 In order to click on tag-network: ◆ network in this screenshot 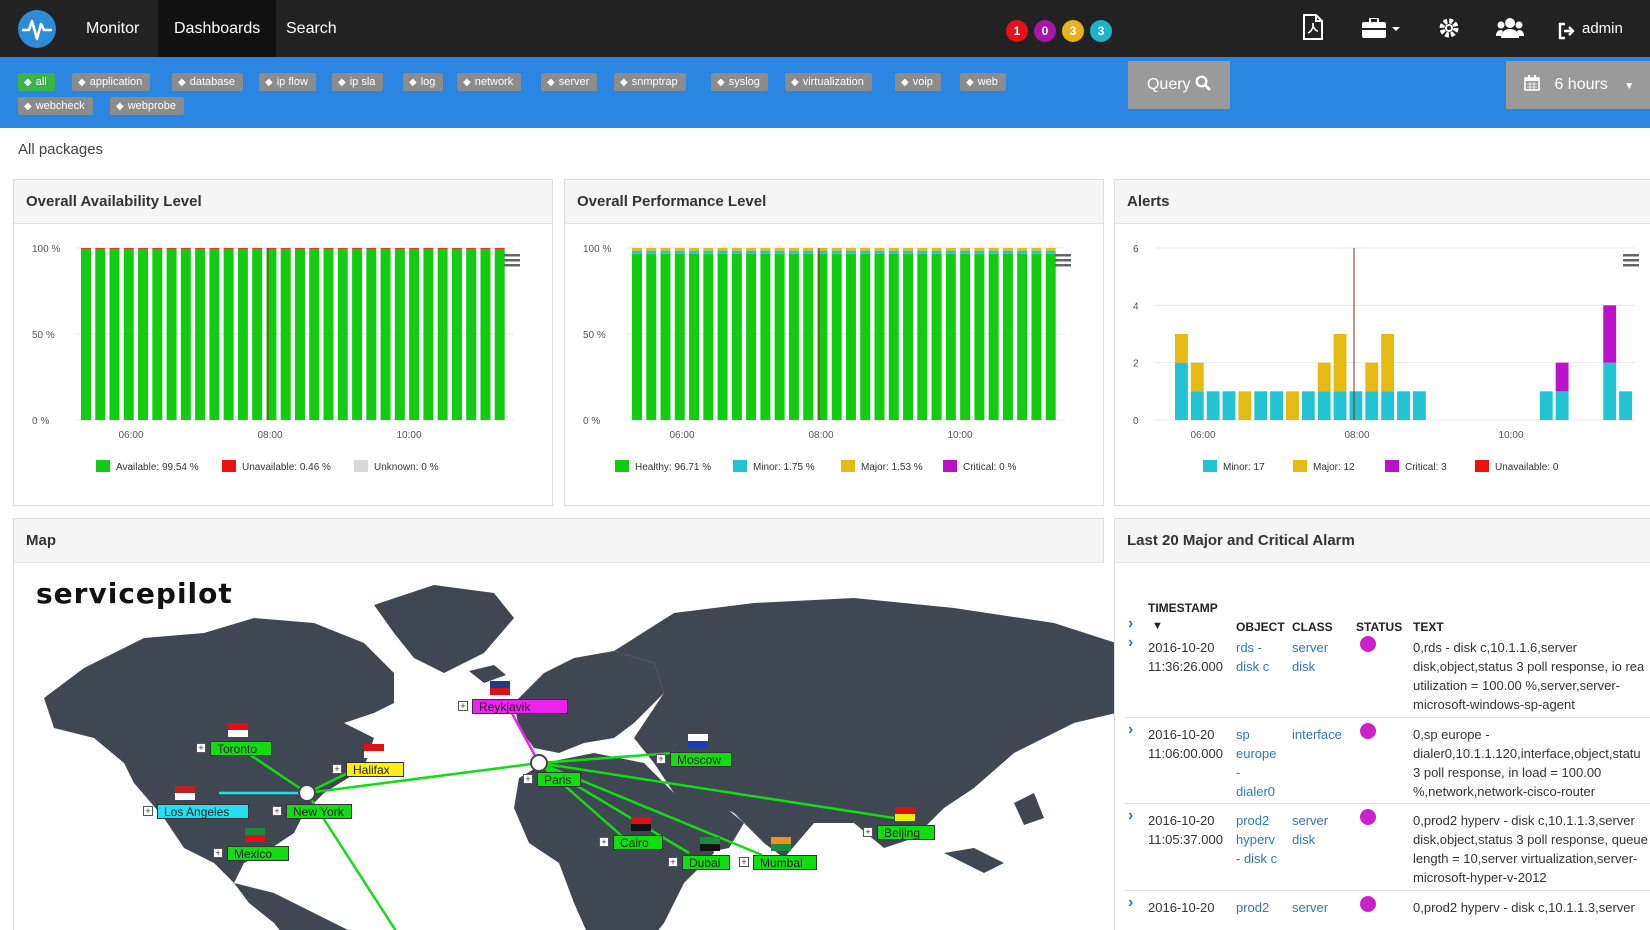, I will do `click(489, 82)`.